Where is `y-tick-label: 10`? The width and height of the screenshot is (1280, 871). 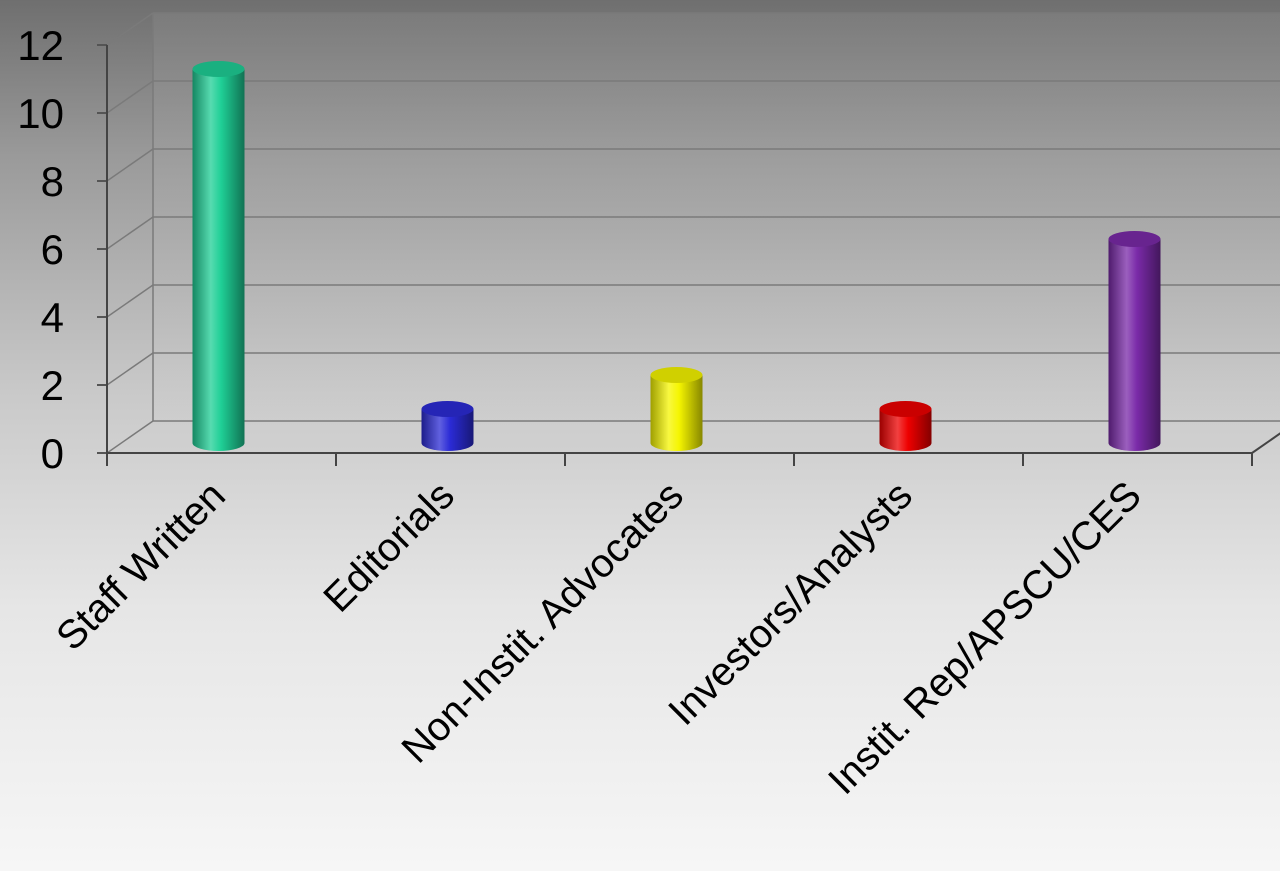
y-tick-label: 10 is located at coordinates (40, 113).